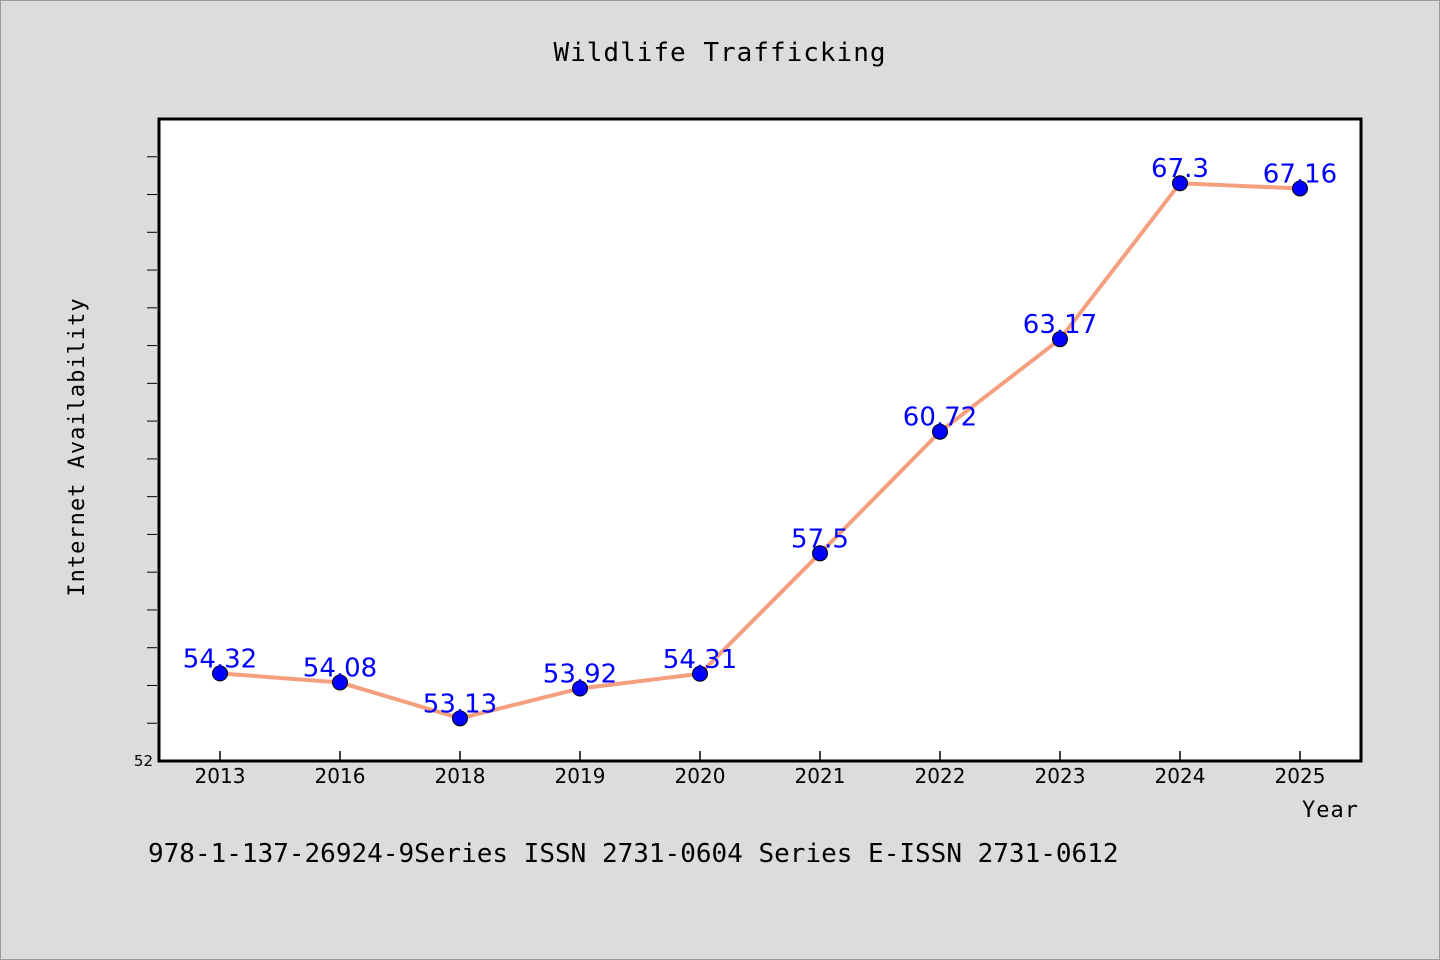  What do you see at coordinates (820, 776) in the screenshot?
I see `x-tick-label: 2021` at bounding box center [820, 776].